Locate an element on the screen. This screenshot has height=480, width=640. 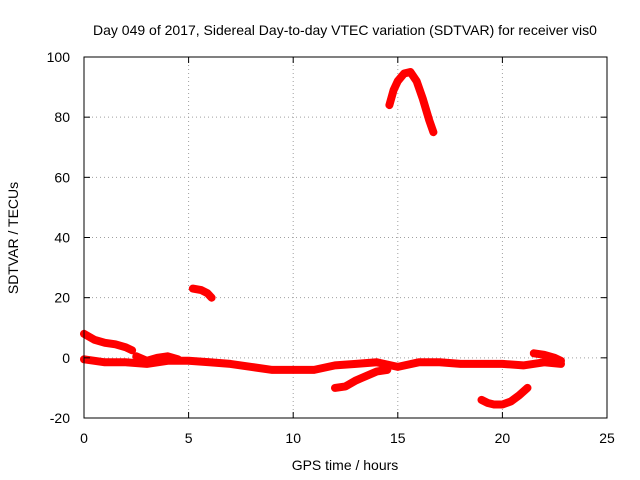
series-dip-12-14h is located at coordinates (361, 378).